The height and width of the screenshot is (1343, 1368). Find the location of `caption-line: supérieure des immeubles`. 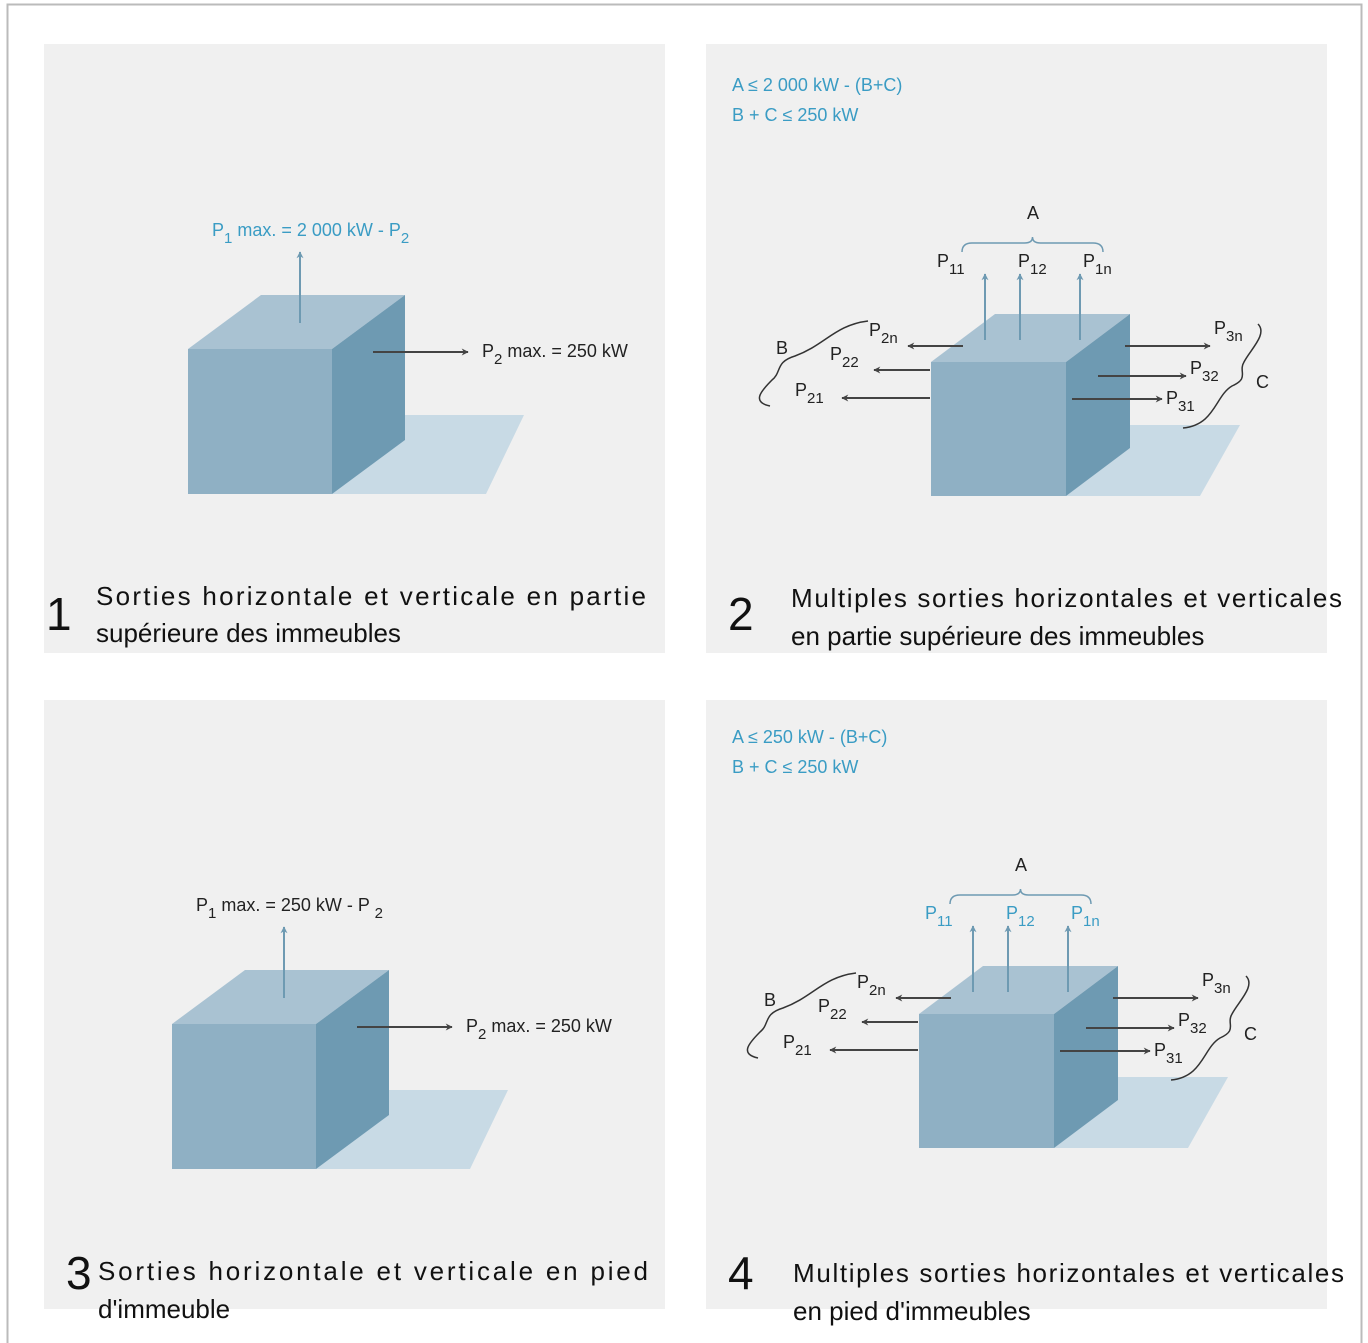

caption-line: supérieure des immeubles is located at coordinates (248, 633).